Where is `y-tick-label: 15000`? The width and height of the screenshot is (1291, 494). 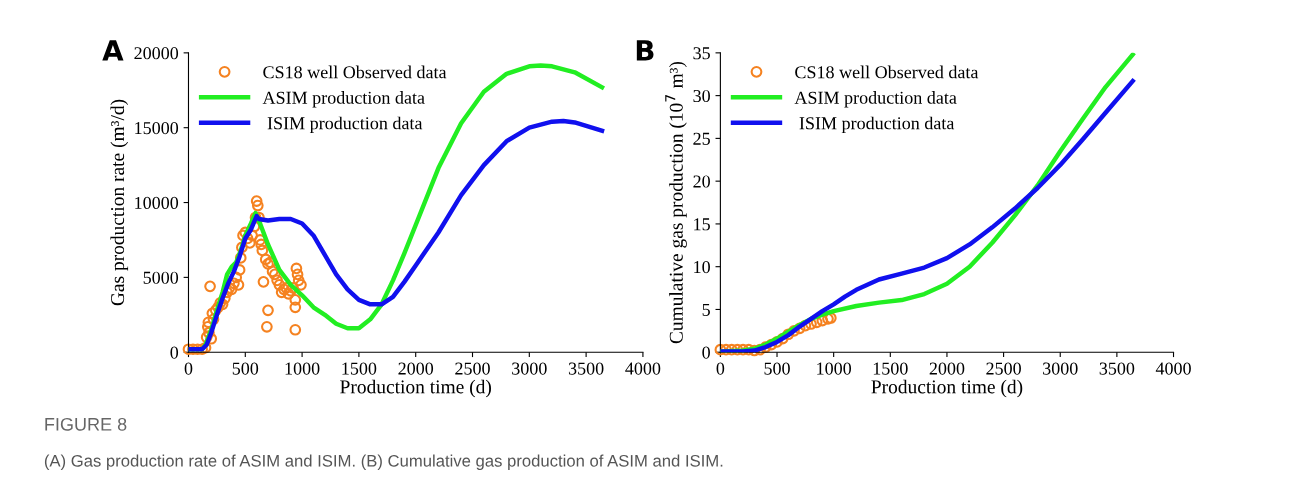 y-tick-label: 15000 is located at coordinates (157, 128).